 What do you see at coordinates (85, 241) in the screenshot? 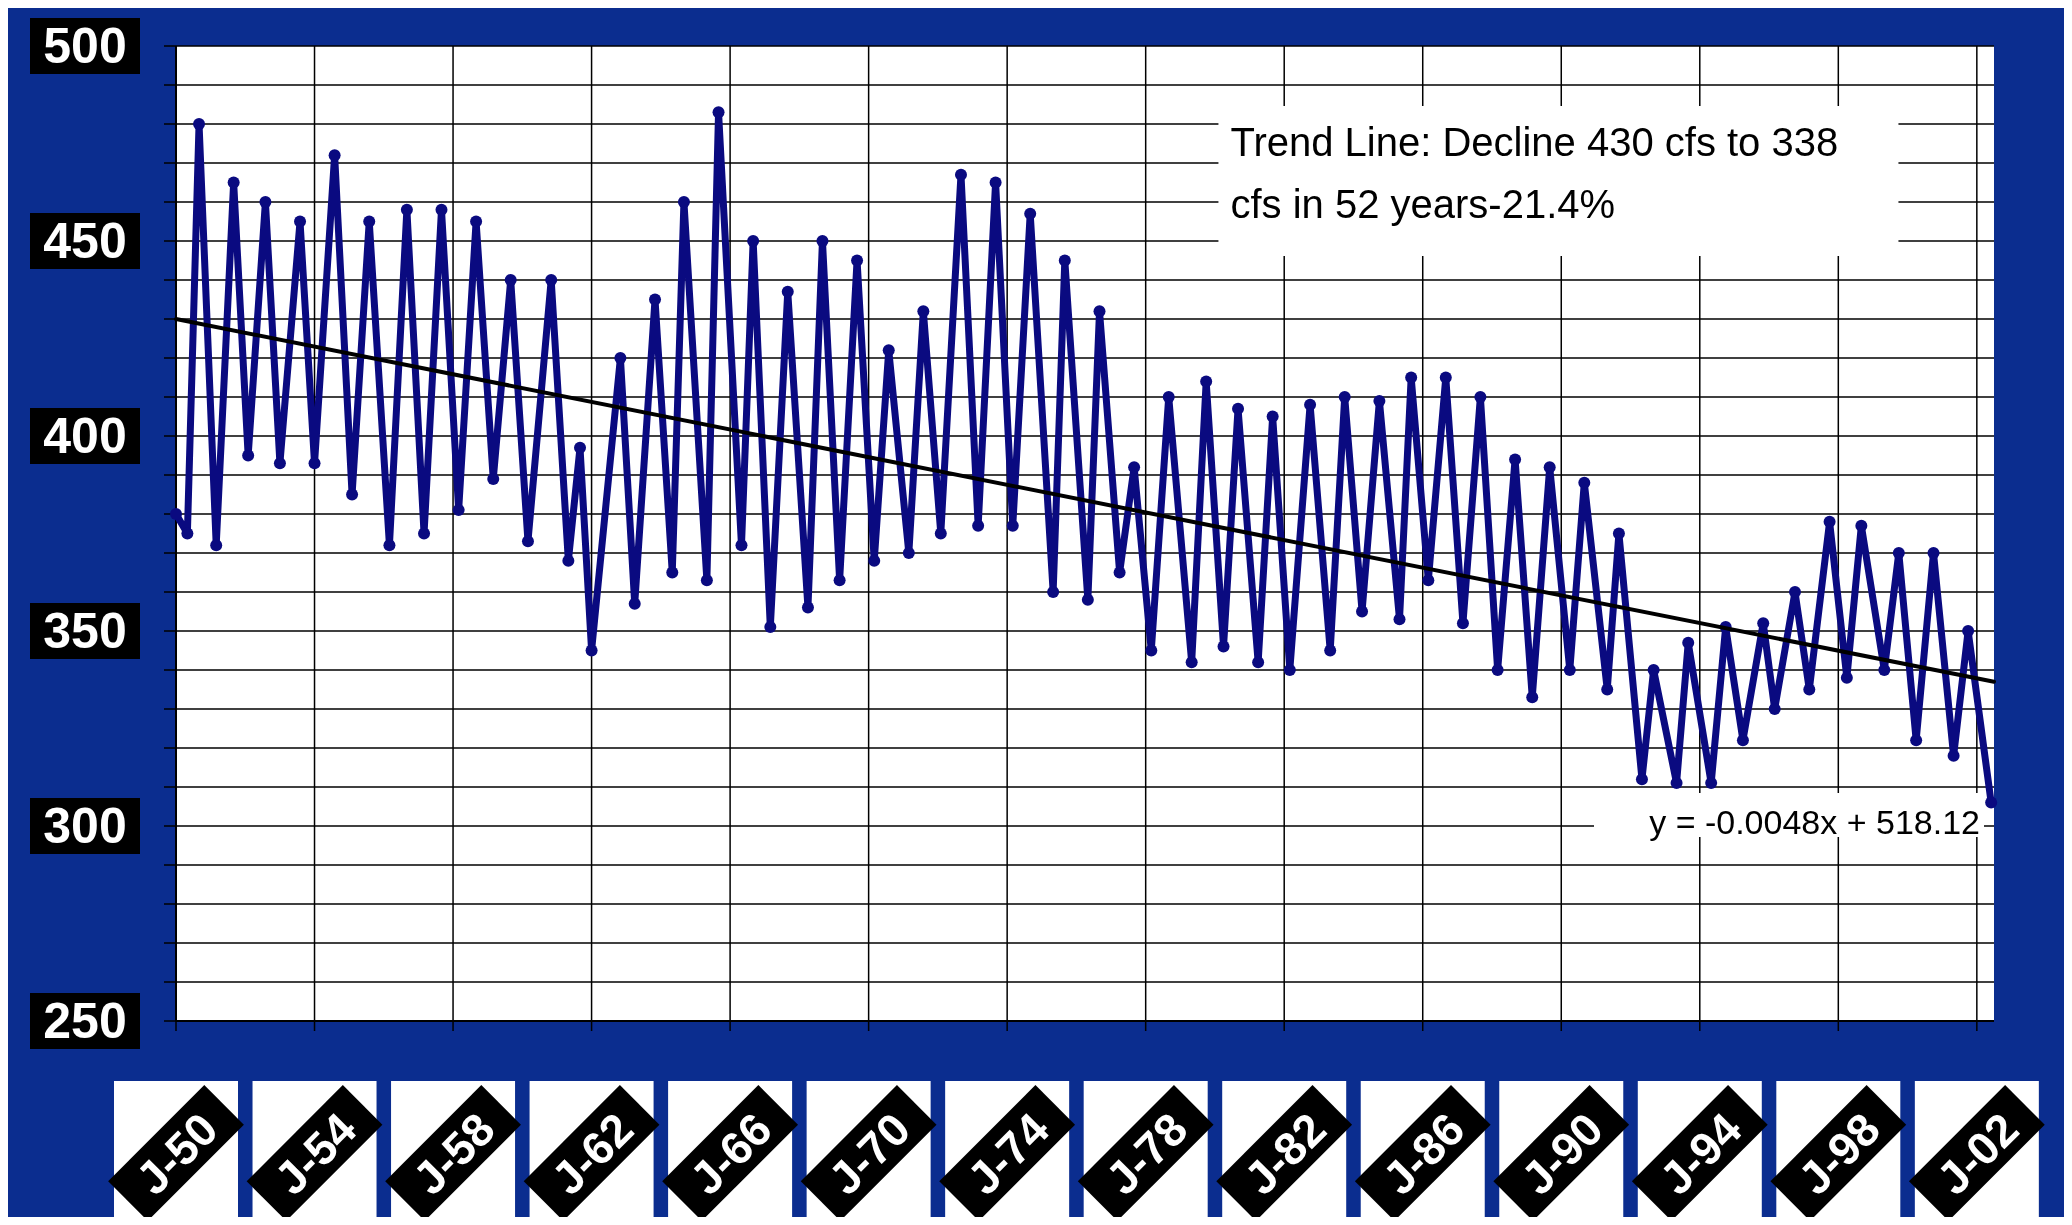
I see `y-tick-label: 450` at bounding box center [85, 241].